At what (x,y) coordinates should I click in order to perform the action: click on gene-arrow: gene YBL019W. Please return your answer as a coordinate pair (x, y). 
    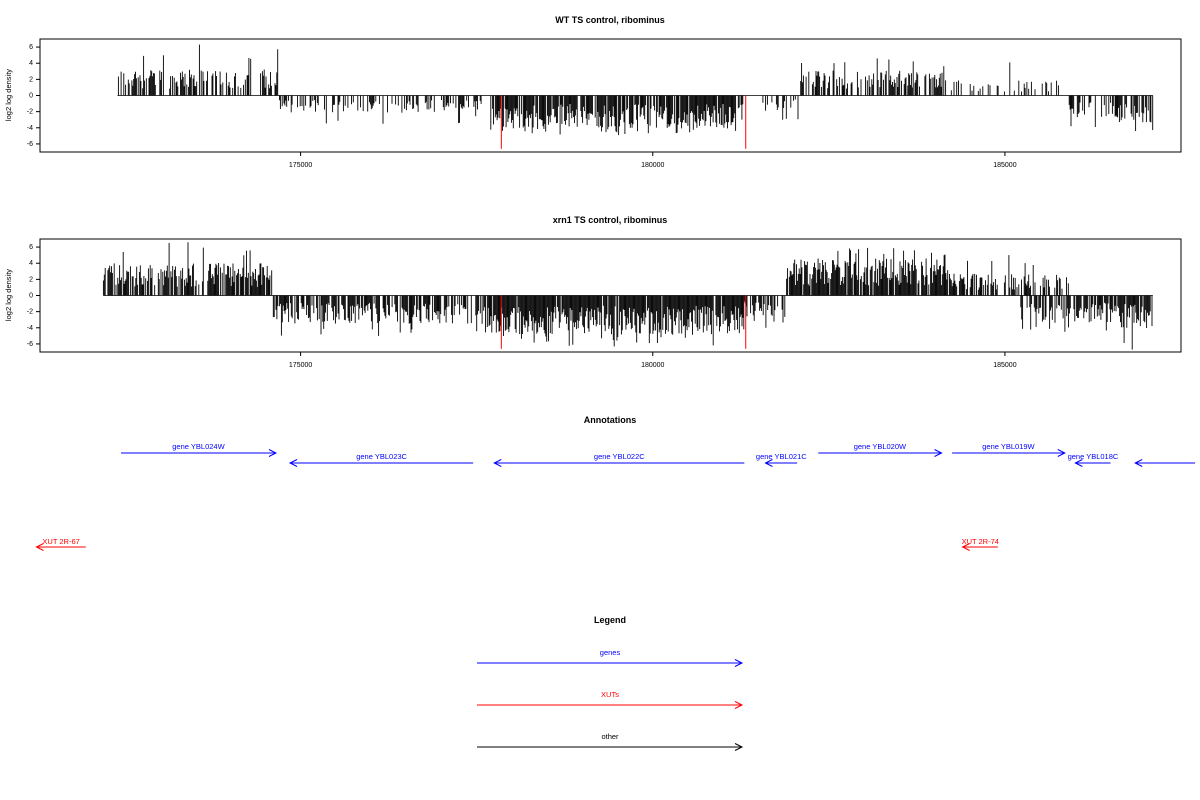
    Looking at the image, I should click on (1009, 449).